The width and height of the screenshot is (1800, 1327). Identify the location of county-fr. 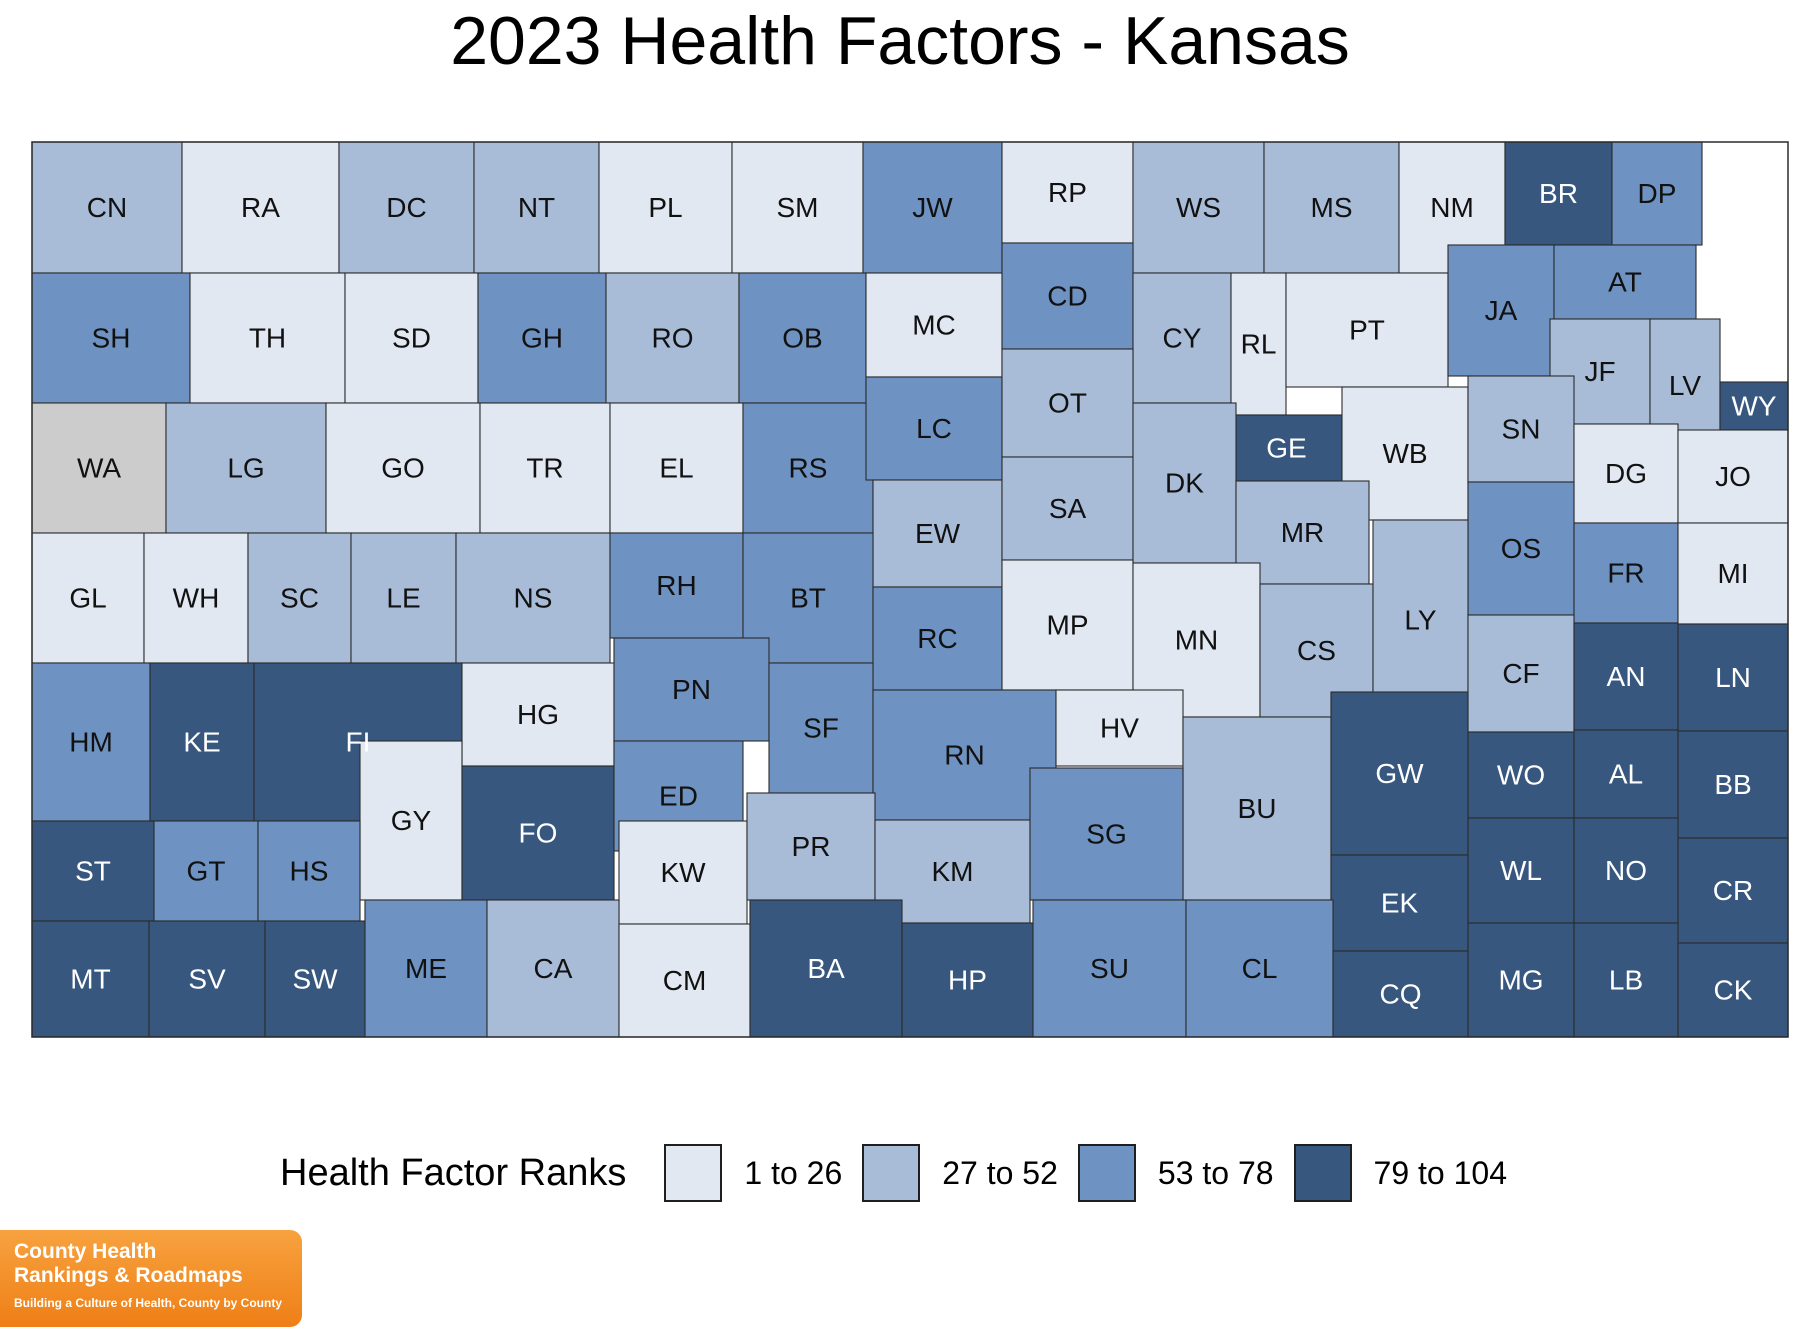
(1626, 573).